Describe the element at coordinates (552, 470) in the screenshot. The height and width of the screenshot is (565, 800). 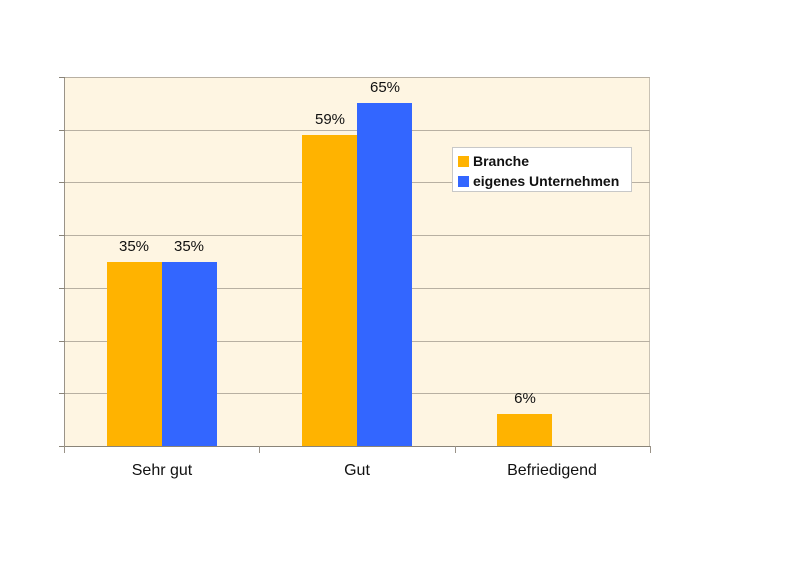
I see `category-label: Befriedigend` at that location.